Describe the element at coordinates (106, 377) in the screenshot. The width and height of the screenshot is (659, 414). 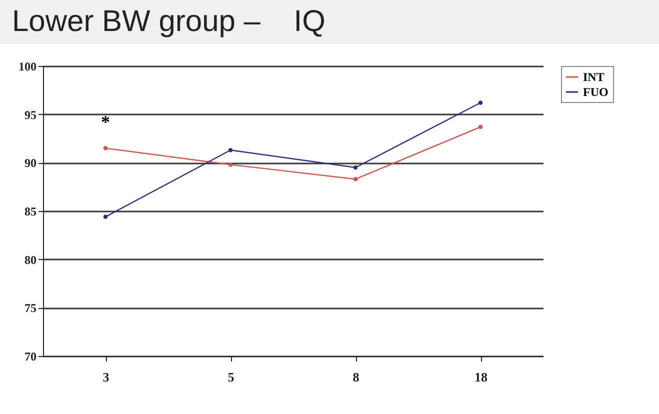
I see `x-tick-label: 3` at that location.